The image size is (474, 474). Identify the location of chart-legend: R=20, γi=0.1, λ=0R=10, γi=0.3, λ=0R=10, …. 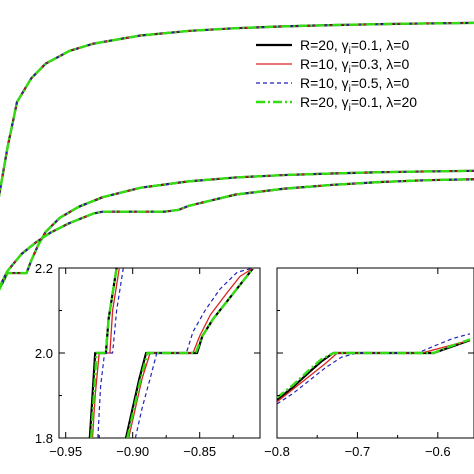
(361, 73).